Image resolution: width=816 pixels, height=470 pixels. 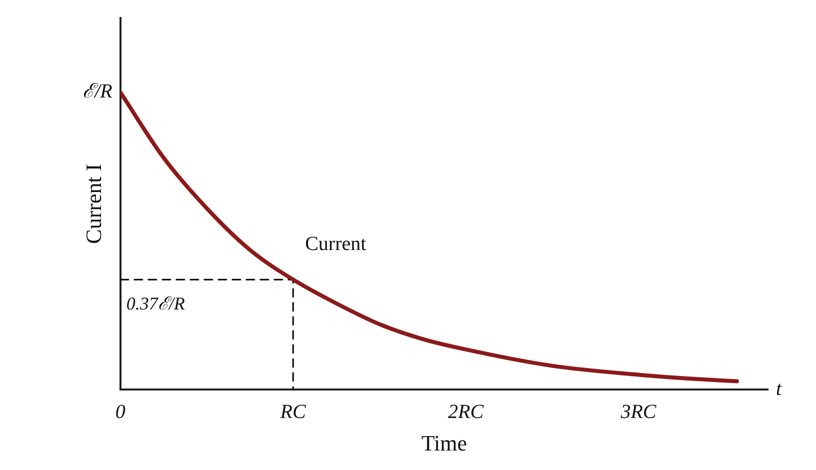 I want to click on y-axis-title: Current I, so click(x=93, y=204).